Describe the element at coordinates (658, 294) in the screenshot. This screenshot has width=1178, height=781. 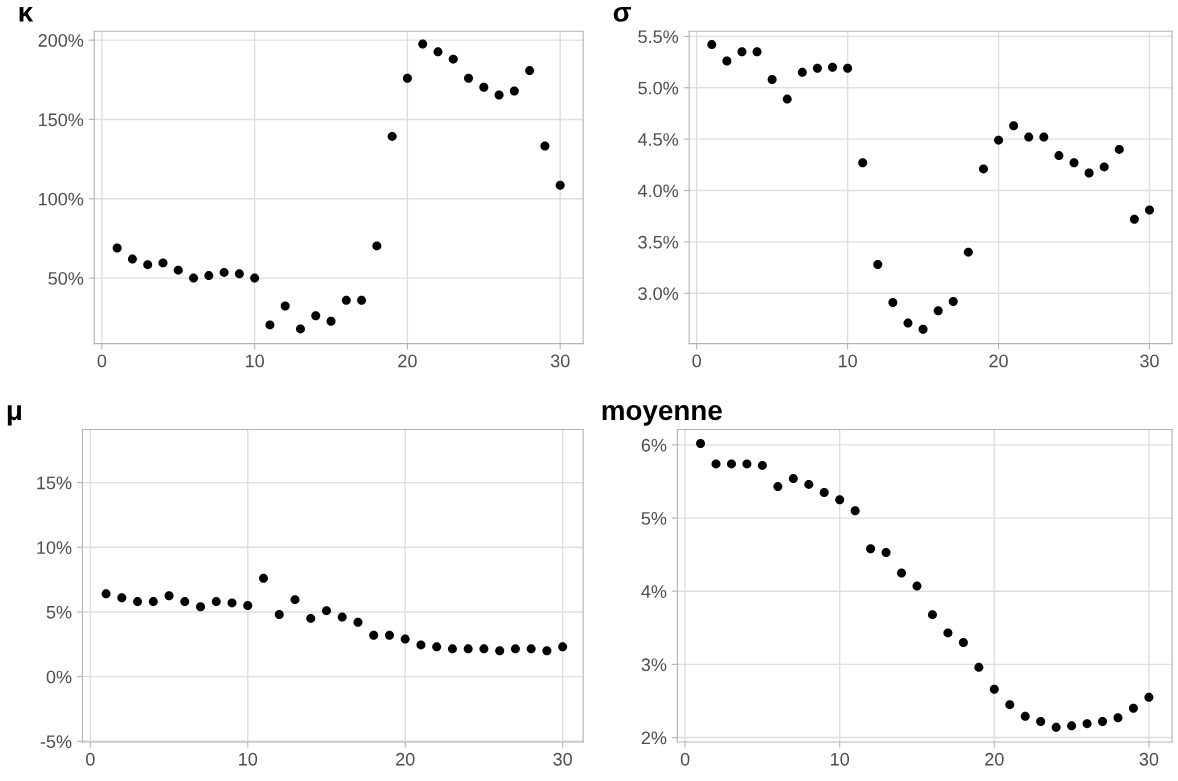
I see `y-tick-label: 3.0%` at that location.